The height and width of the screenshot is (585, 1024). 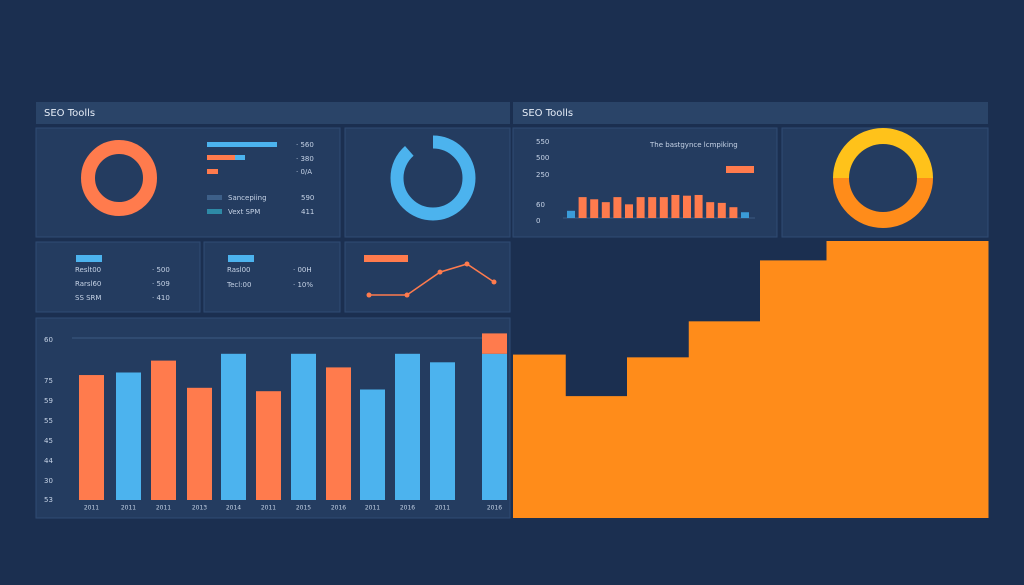 What do you see at coordinates (542, 142) in the screenshot?
I see `y-tick-label: 550` at bounding box center [542, 142].